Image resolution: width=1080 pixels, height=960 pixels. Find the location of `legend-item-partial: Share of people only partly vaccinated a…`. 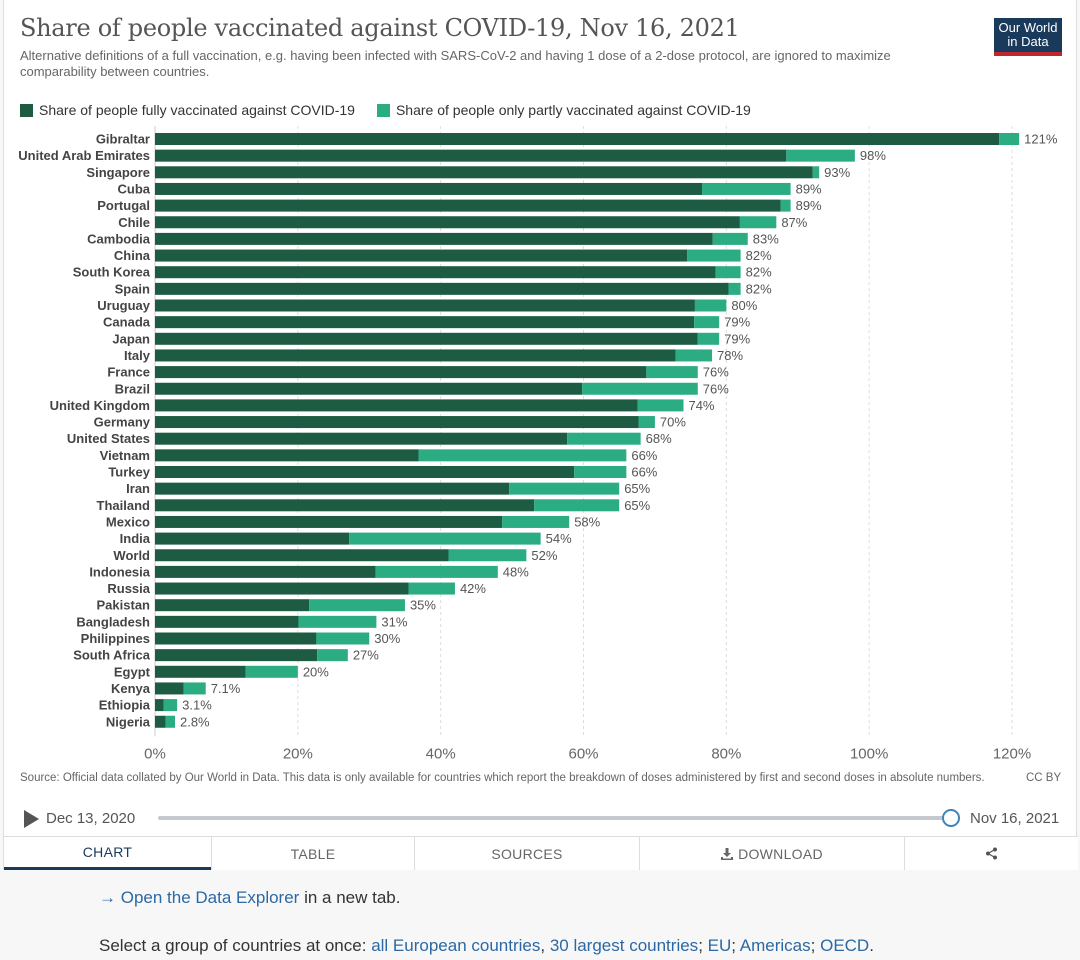

legend-item-partial: Share of people only partly vaccinated a… is located at coordinates (563, 110).